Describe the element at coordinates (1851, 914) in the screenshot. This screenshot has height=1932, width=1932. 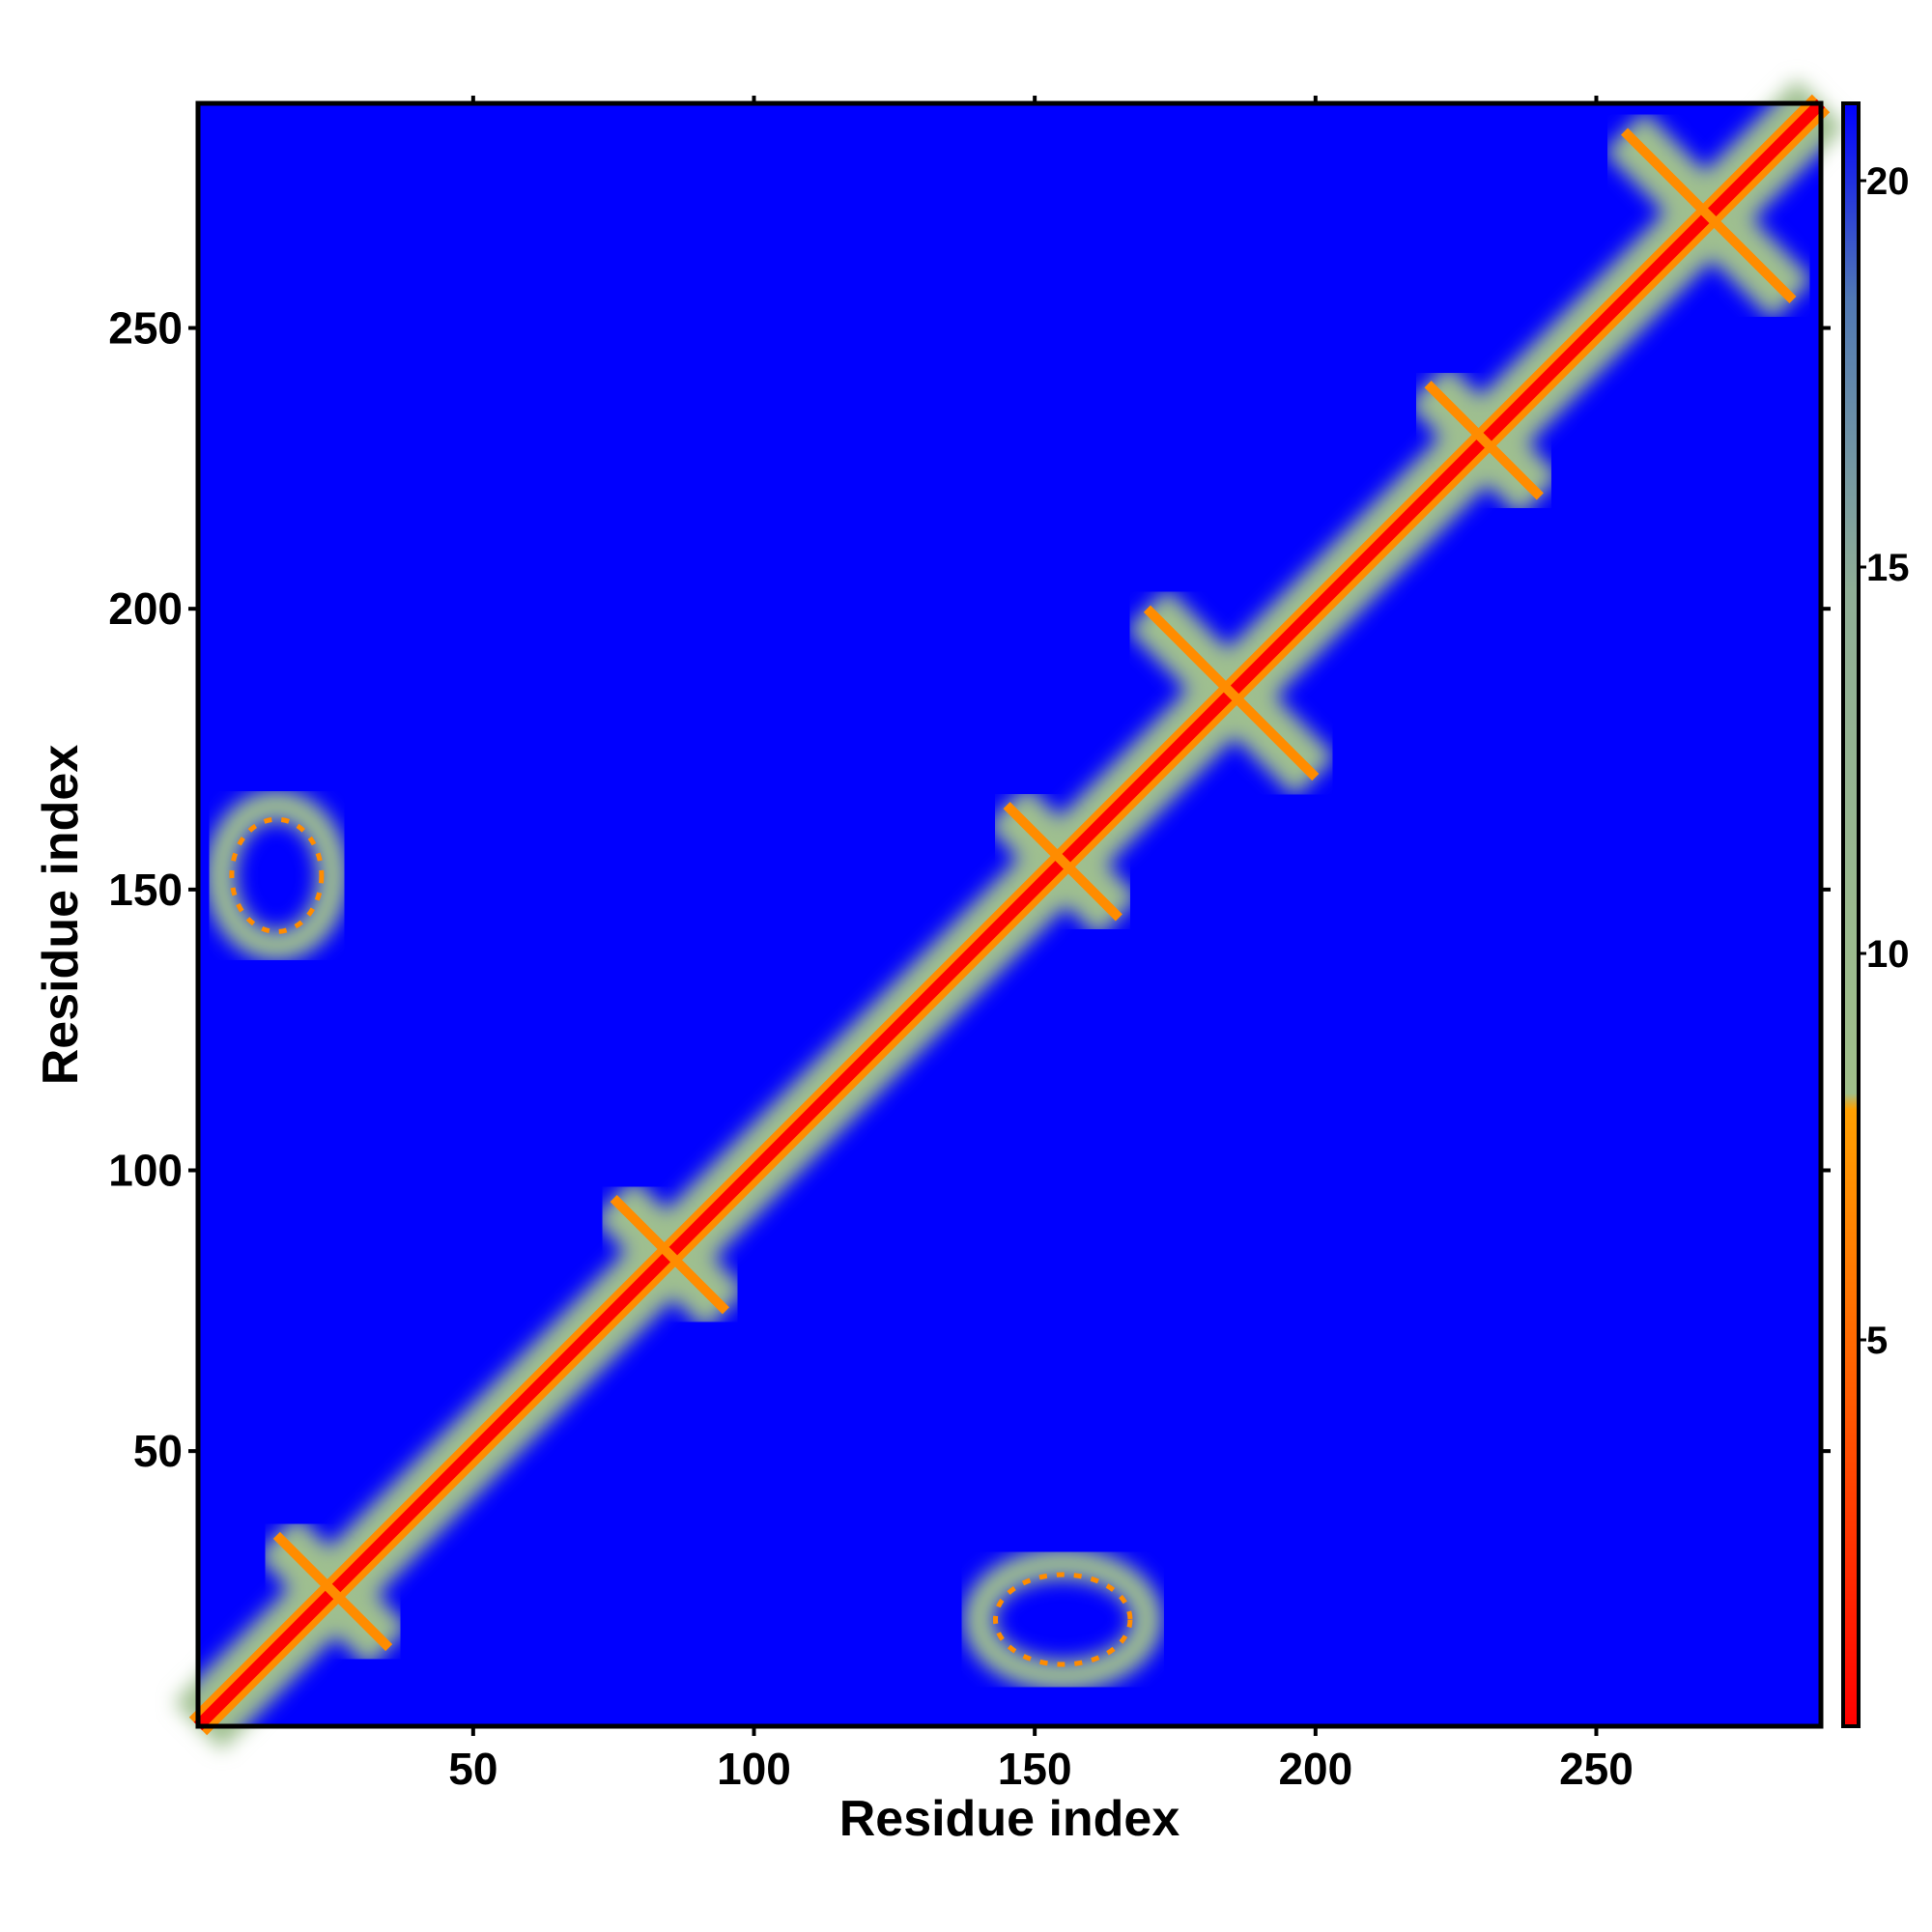
I see `colorbar` at that location.